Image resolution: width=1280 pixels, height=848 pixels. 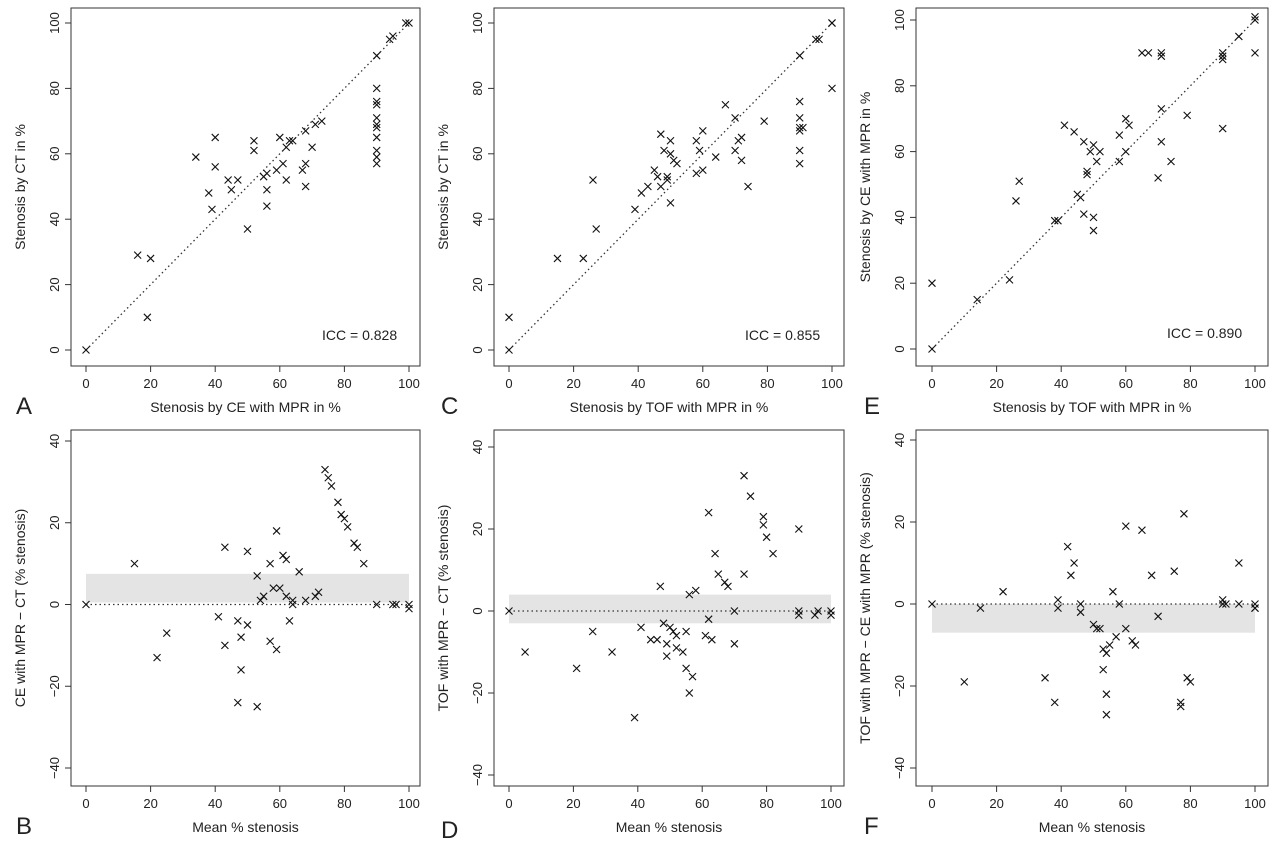 What do you see at coordinates (247, 588) in the screenshot?
I see `limits-of-agreement-band` at bounding box center [247, 588].